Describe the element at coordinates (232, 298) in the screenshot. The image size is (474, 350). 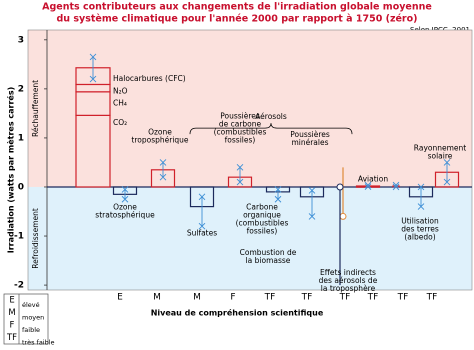
I see `level-label: F` at that location.